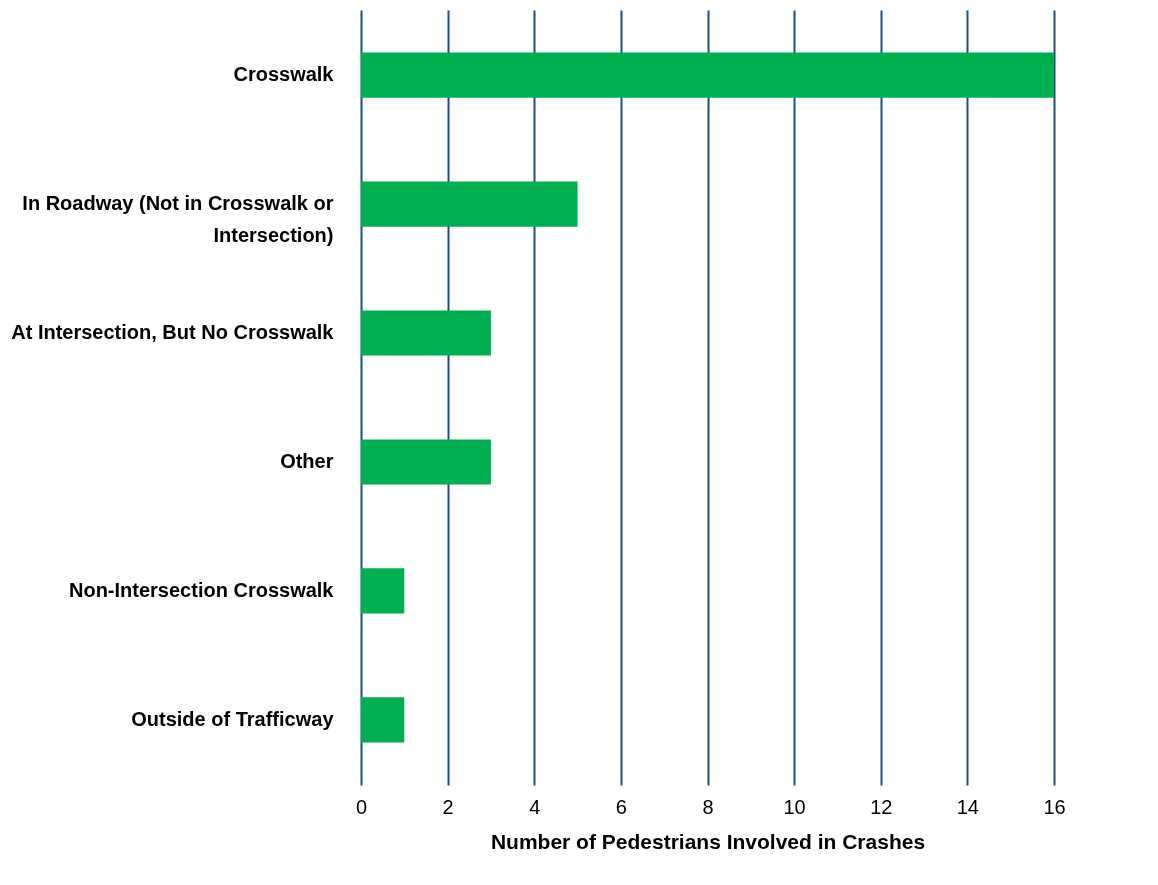 This screenshot has height=885, width=1158. I want to click on x-tick-label: 8, so click(708, 806).